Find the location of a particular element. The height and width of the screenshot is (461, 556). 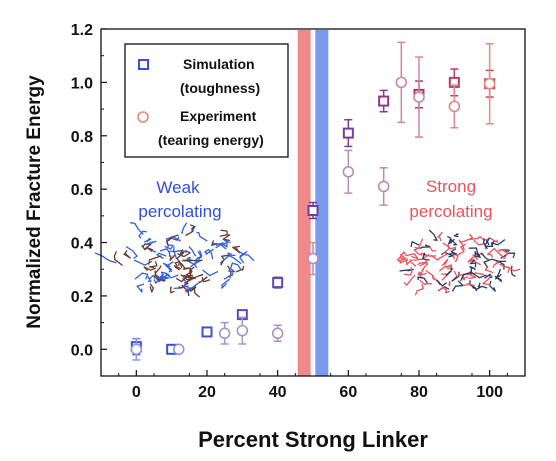

legend-sublabel: (toughness) is located at coordinates (220, 88).